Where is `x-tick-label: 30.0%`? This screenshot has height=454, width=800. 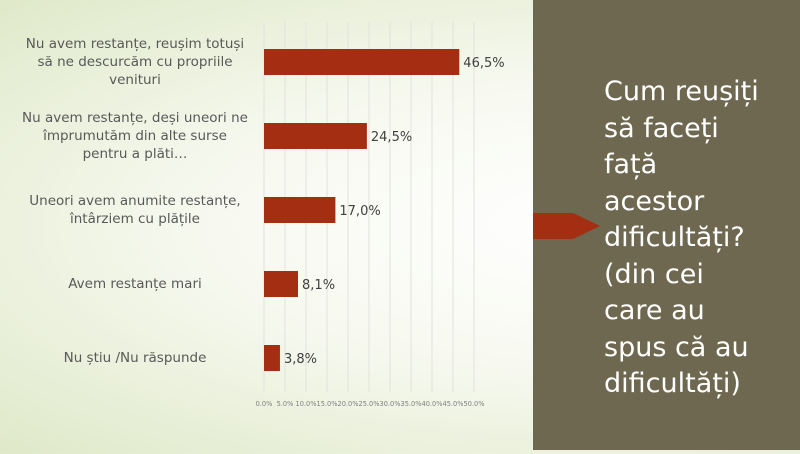
x-tick-label: 30.0% is located at coordinates (390, 404).